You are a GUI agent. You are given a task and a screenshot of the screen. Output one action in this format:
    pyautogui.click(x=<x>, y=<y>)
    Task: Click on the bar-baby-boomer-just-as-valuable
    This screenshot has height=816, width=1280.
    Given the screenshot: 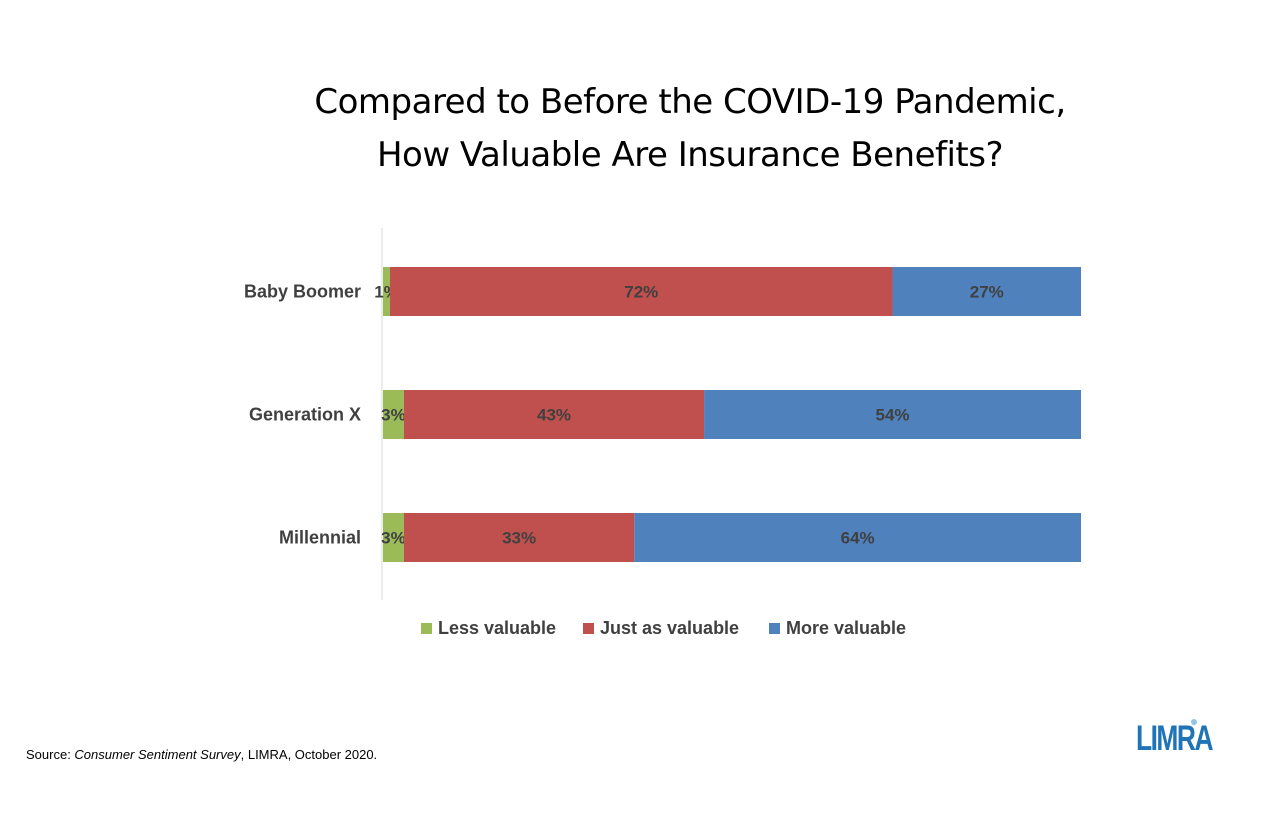 What is the action you would take?
    pyautogui.click(x=641, y=291)
    